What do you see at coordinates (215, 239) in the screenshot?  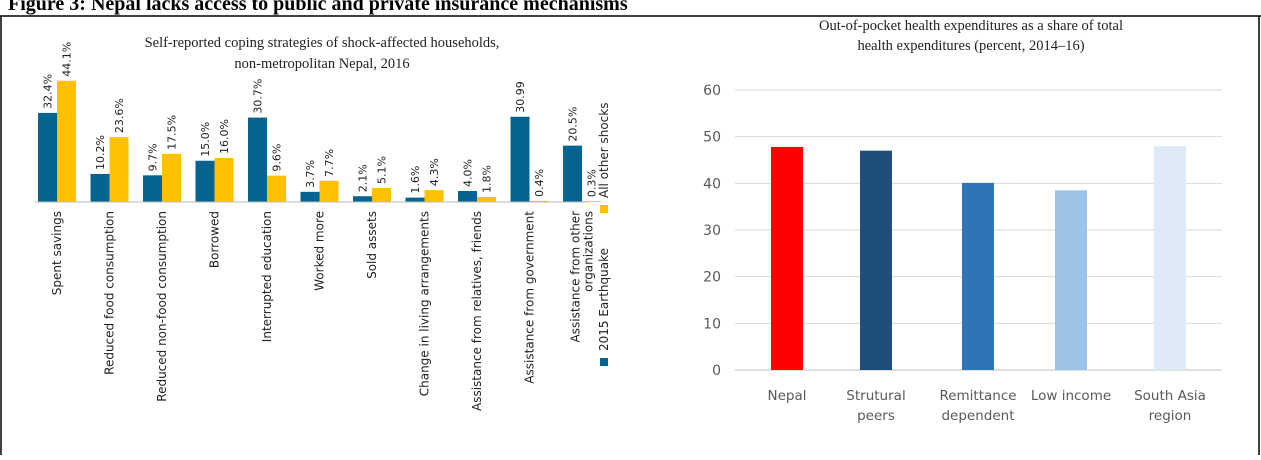 I see `category-label: Borrowed` at bounding box center [215, 239].